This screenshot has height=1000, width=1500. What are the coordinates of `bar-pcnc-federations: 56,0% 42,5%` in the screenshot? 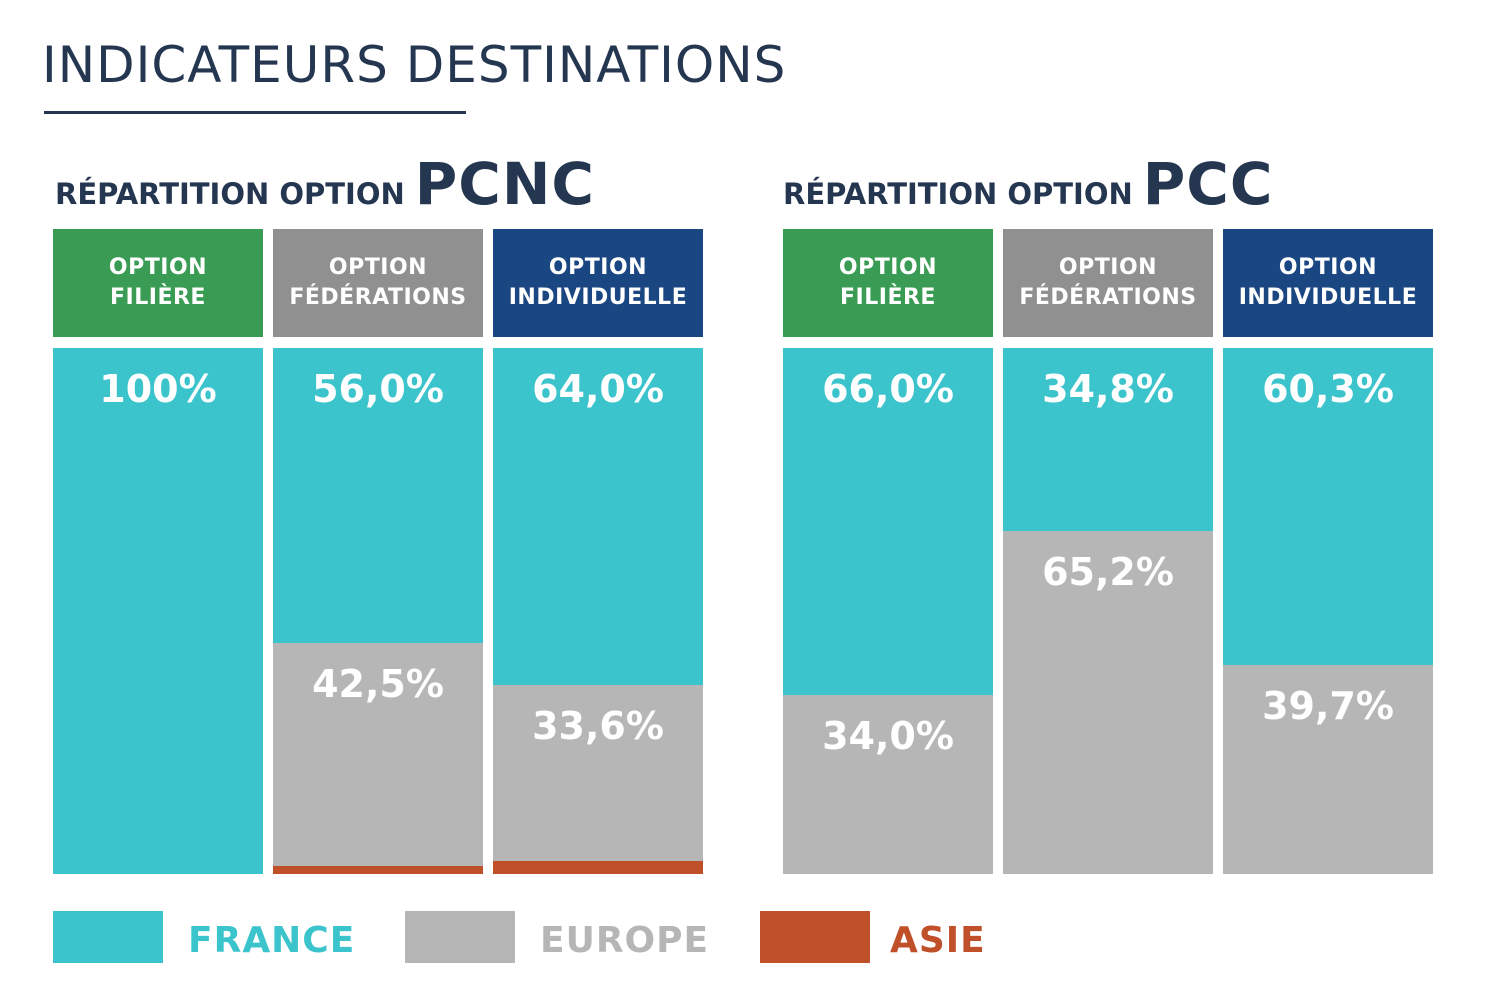 It's located at (378, 611).